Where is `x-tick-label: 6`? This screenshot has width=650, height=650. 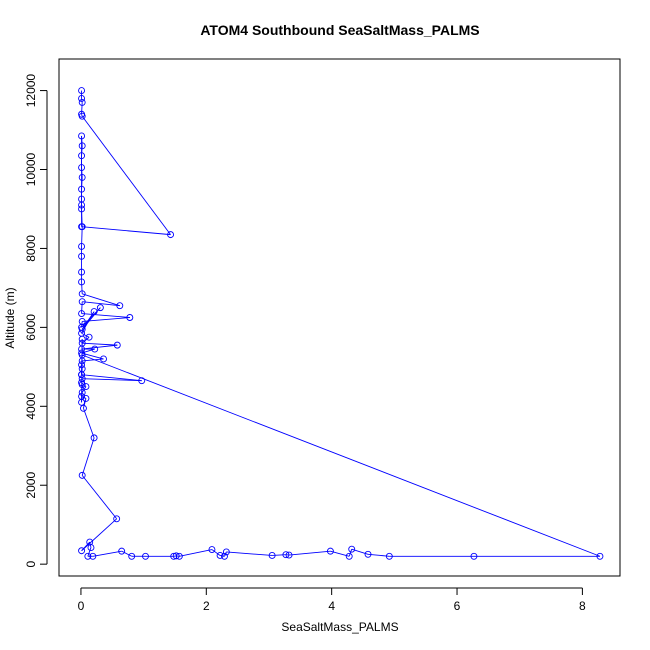
x-tick-label: 6 is located at coordinates (457, 606).